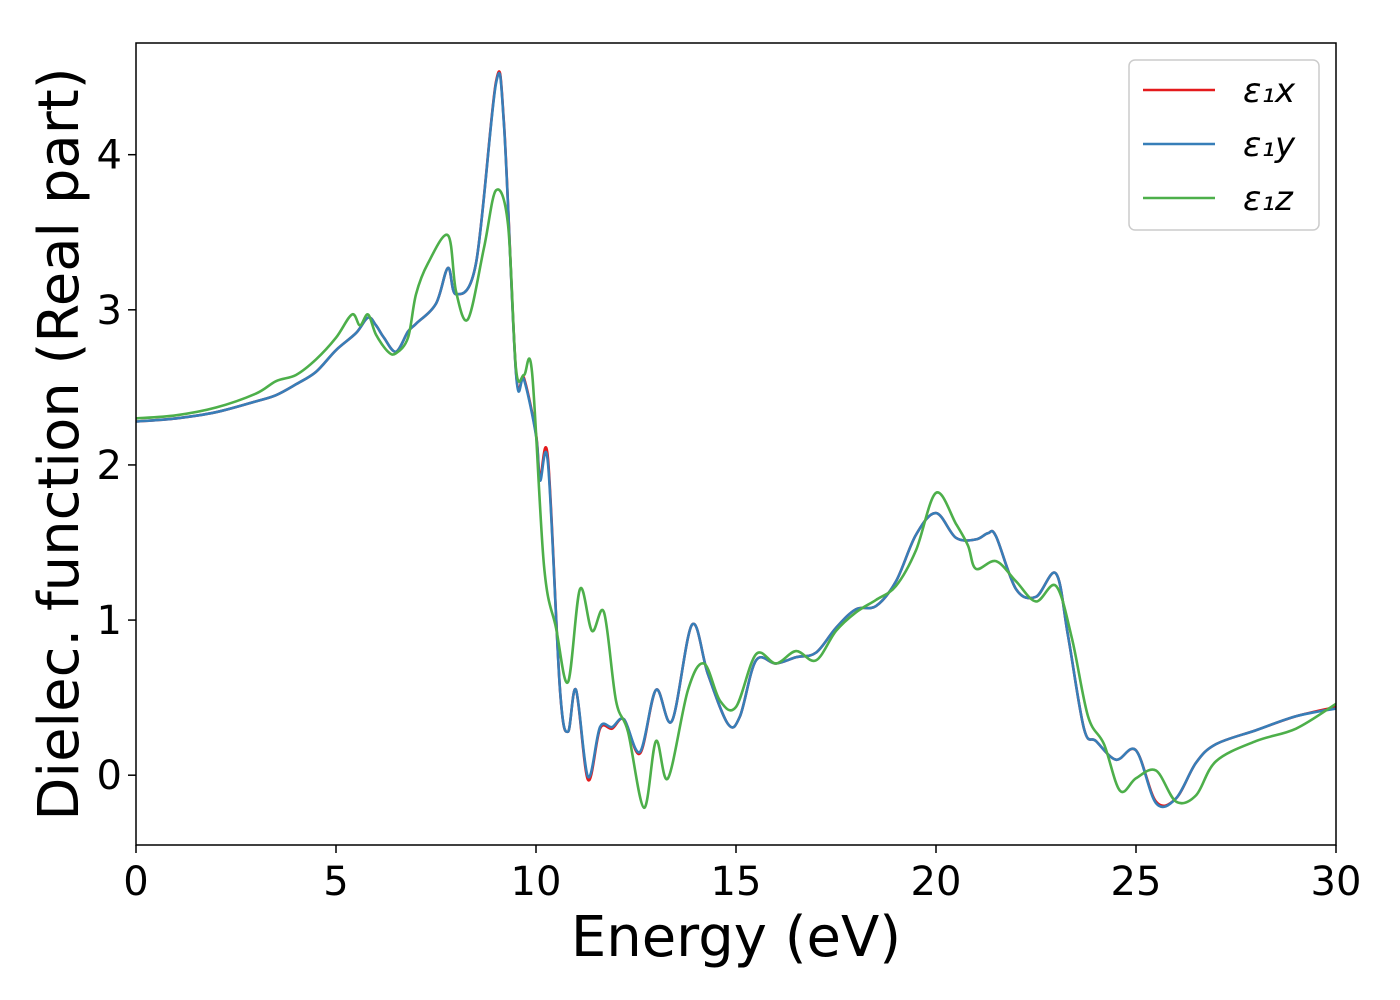  I want to click on y-tick-label: 3, so click(109, 311).